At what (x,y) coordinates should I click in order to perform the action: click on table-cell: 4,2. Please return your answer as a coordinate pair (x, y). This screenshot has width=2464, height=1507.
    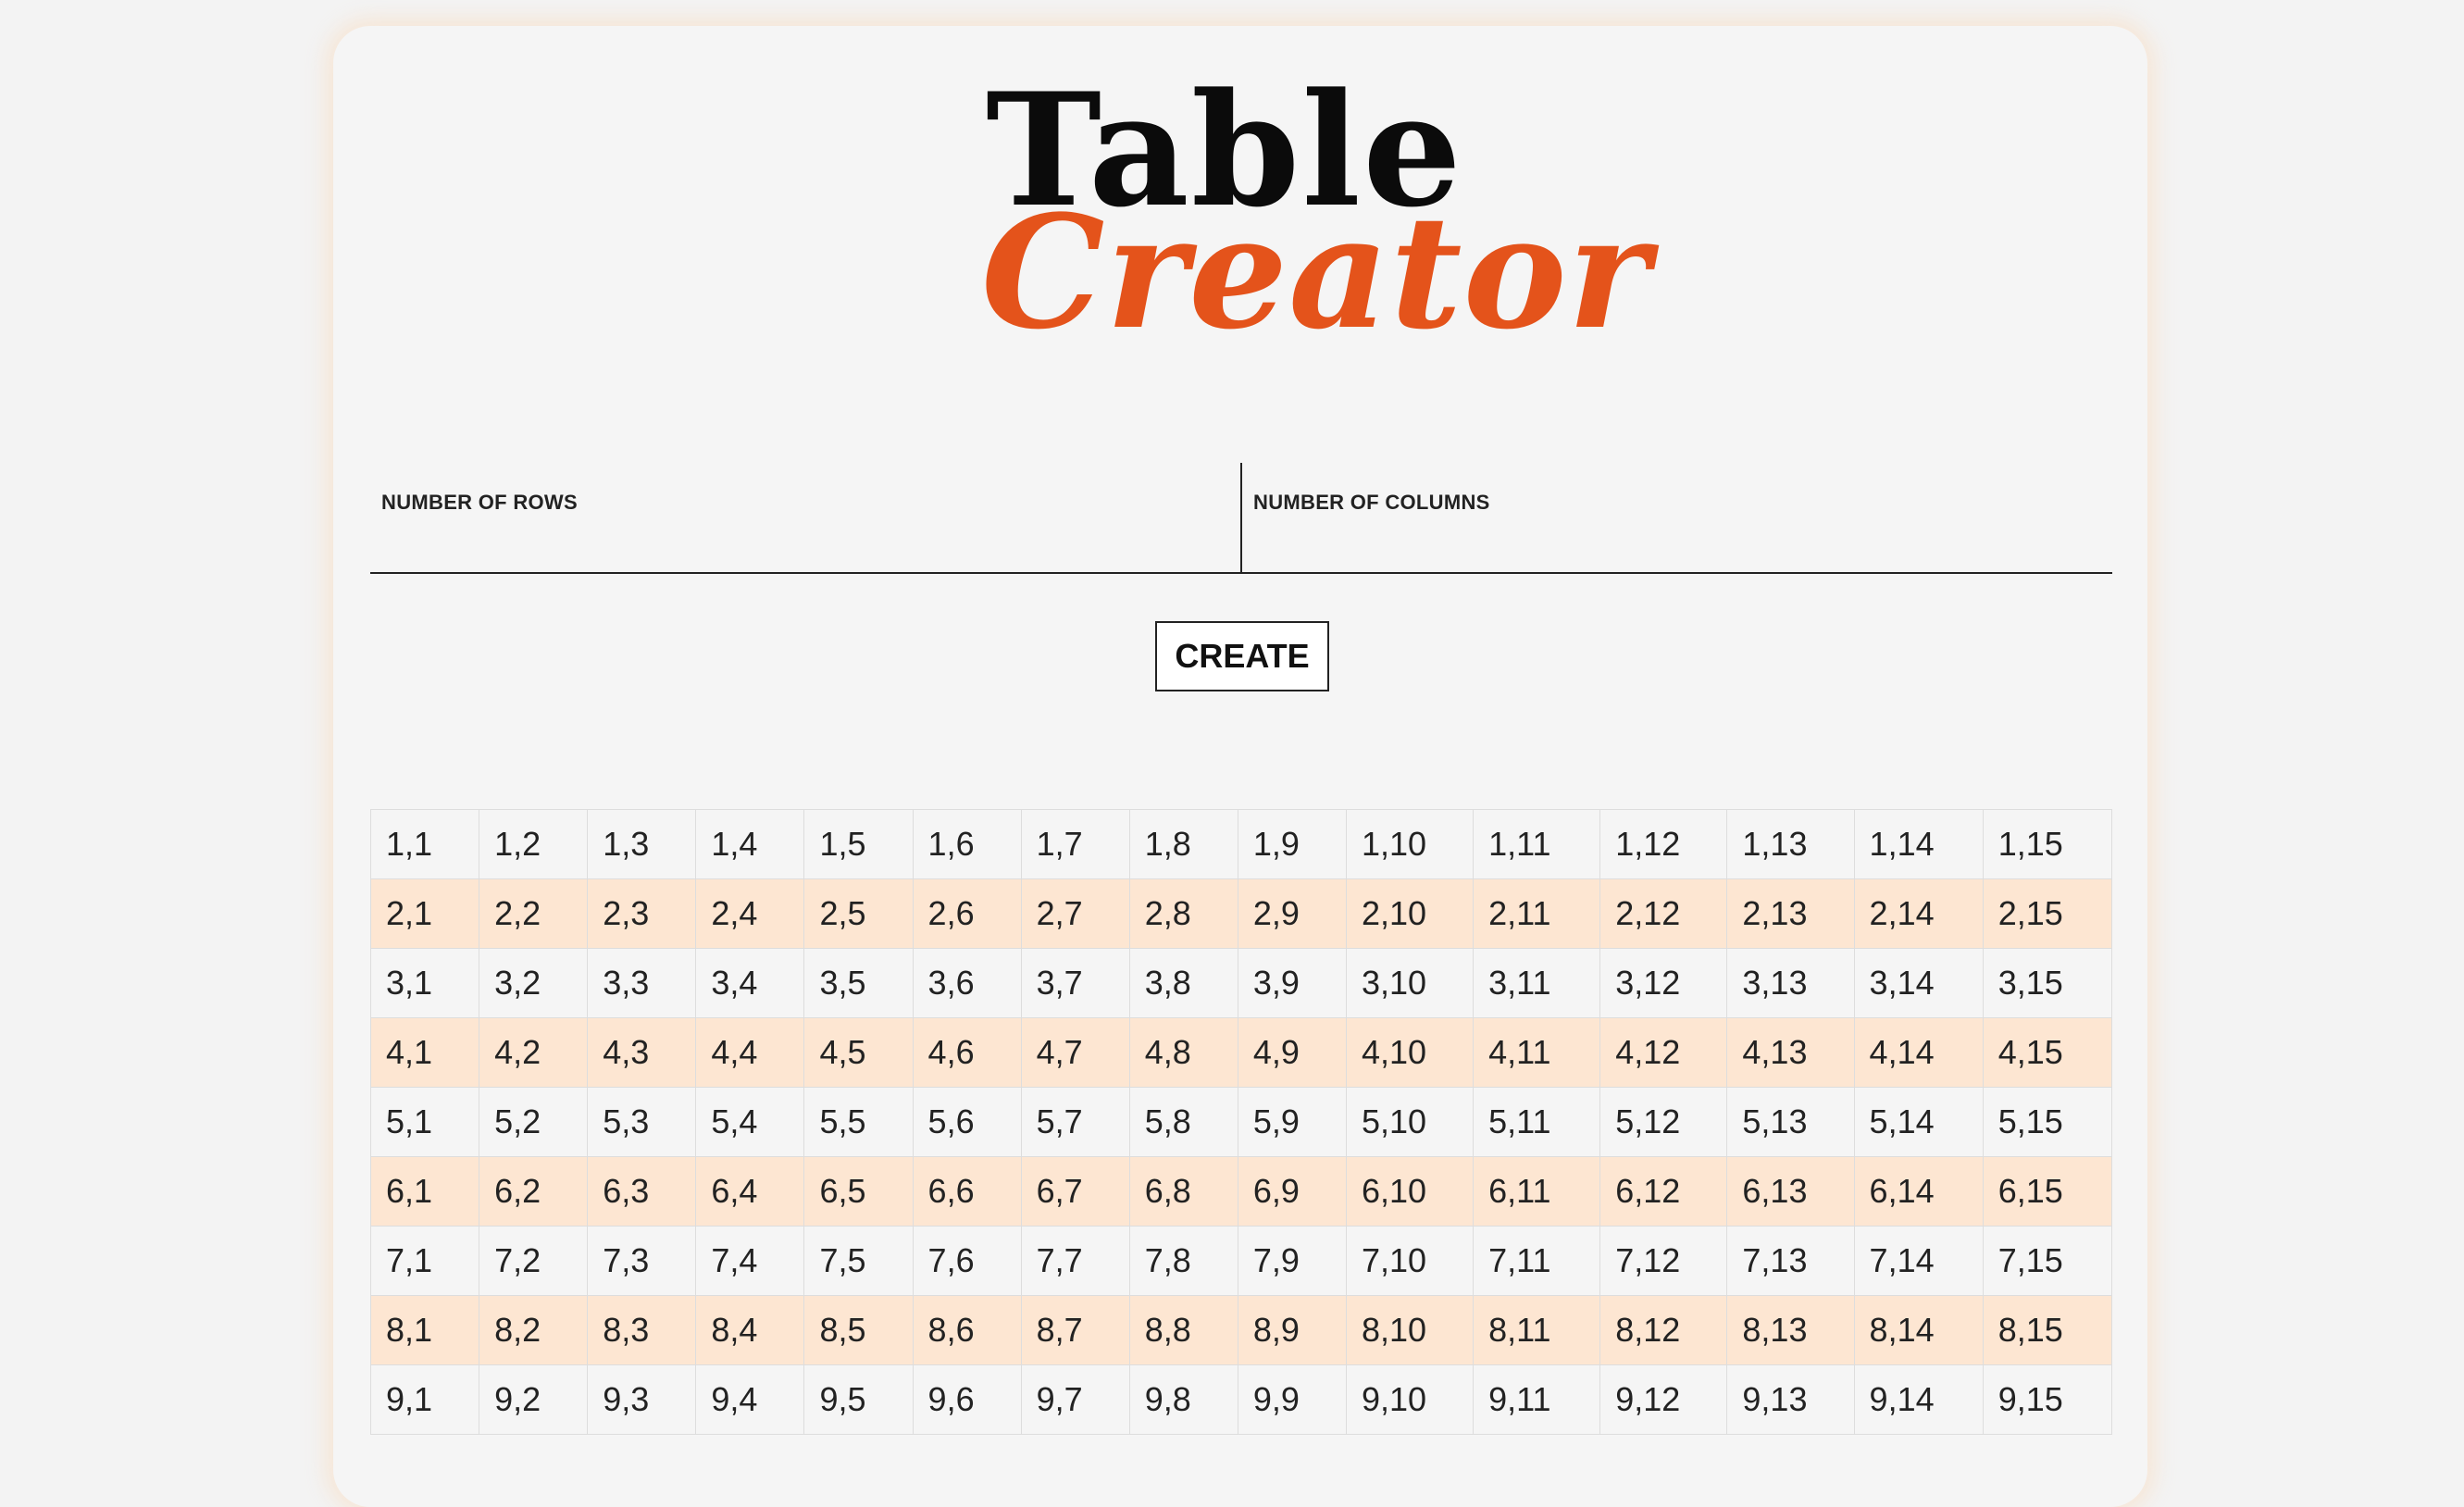
    Looking at the image, I should click on (534, 1052).